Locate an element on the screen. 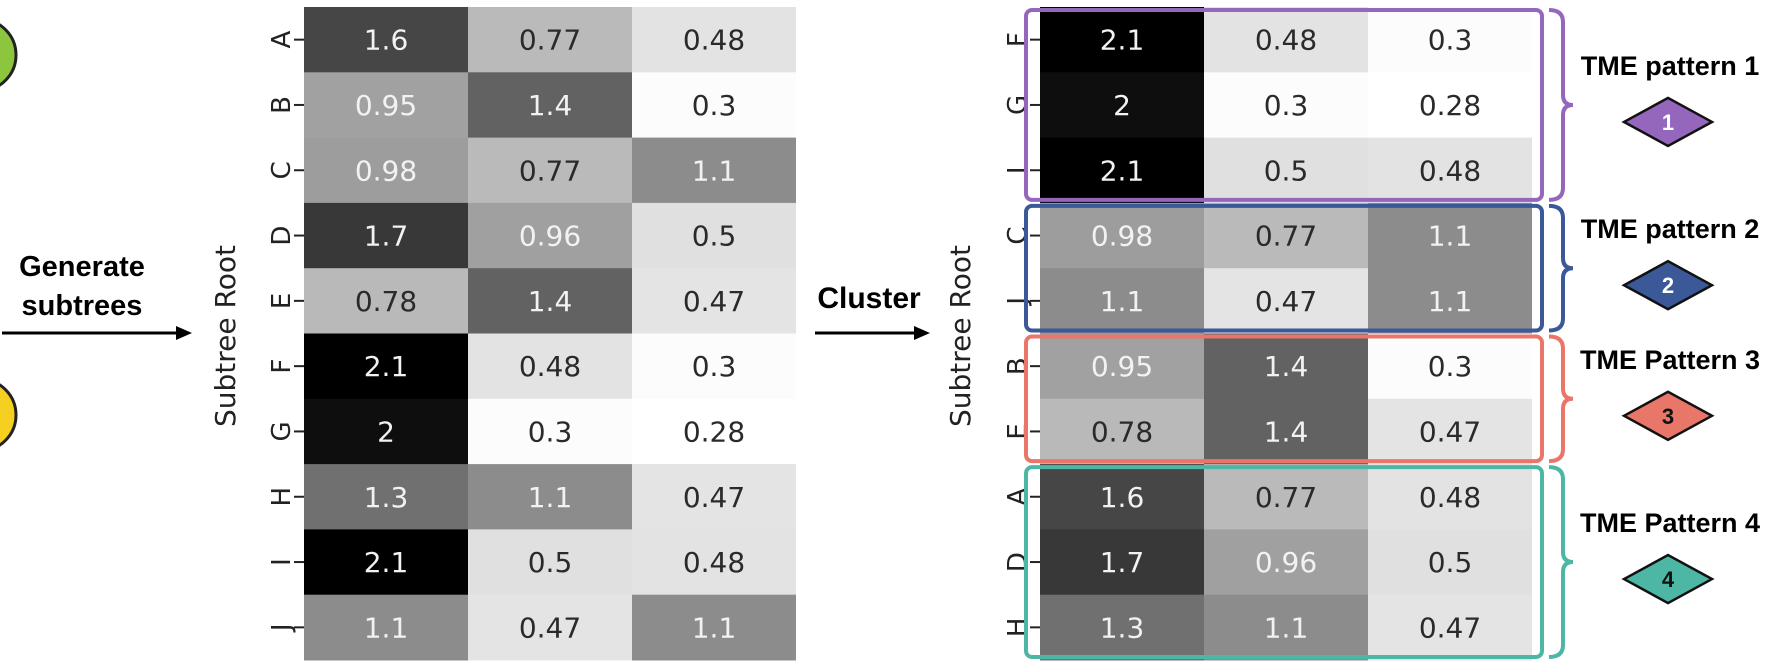 This screenshot has width=1791, height=665. row-label: D is located at coordinates (282, 236).